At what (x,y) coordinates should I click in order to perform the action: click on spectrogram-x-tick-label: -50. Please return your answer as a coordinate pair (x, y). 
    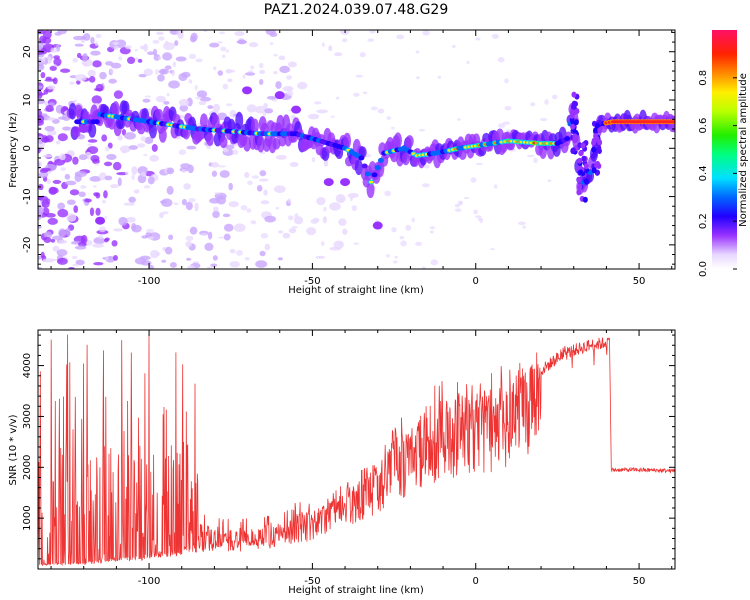
    Looking at the image, I should click on (312, 281).